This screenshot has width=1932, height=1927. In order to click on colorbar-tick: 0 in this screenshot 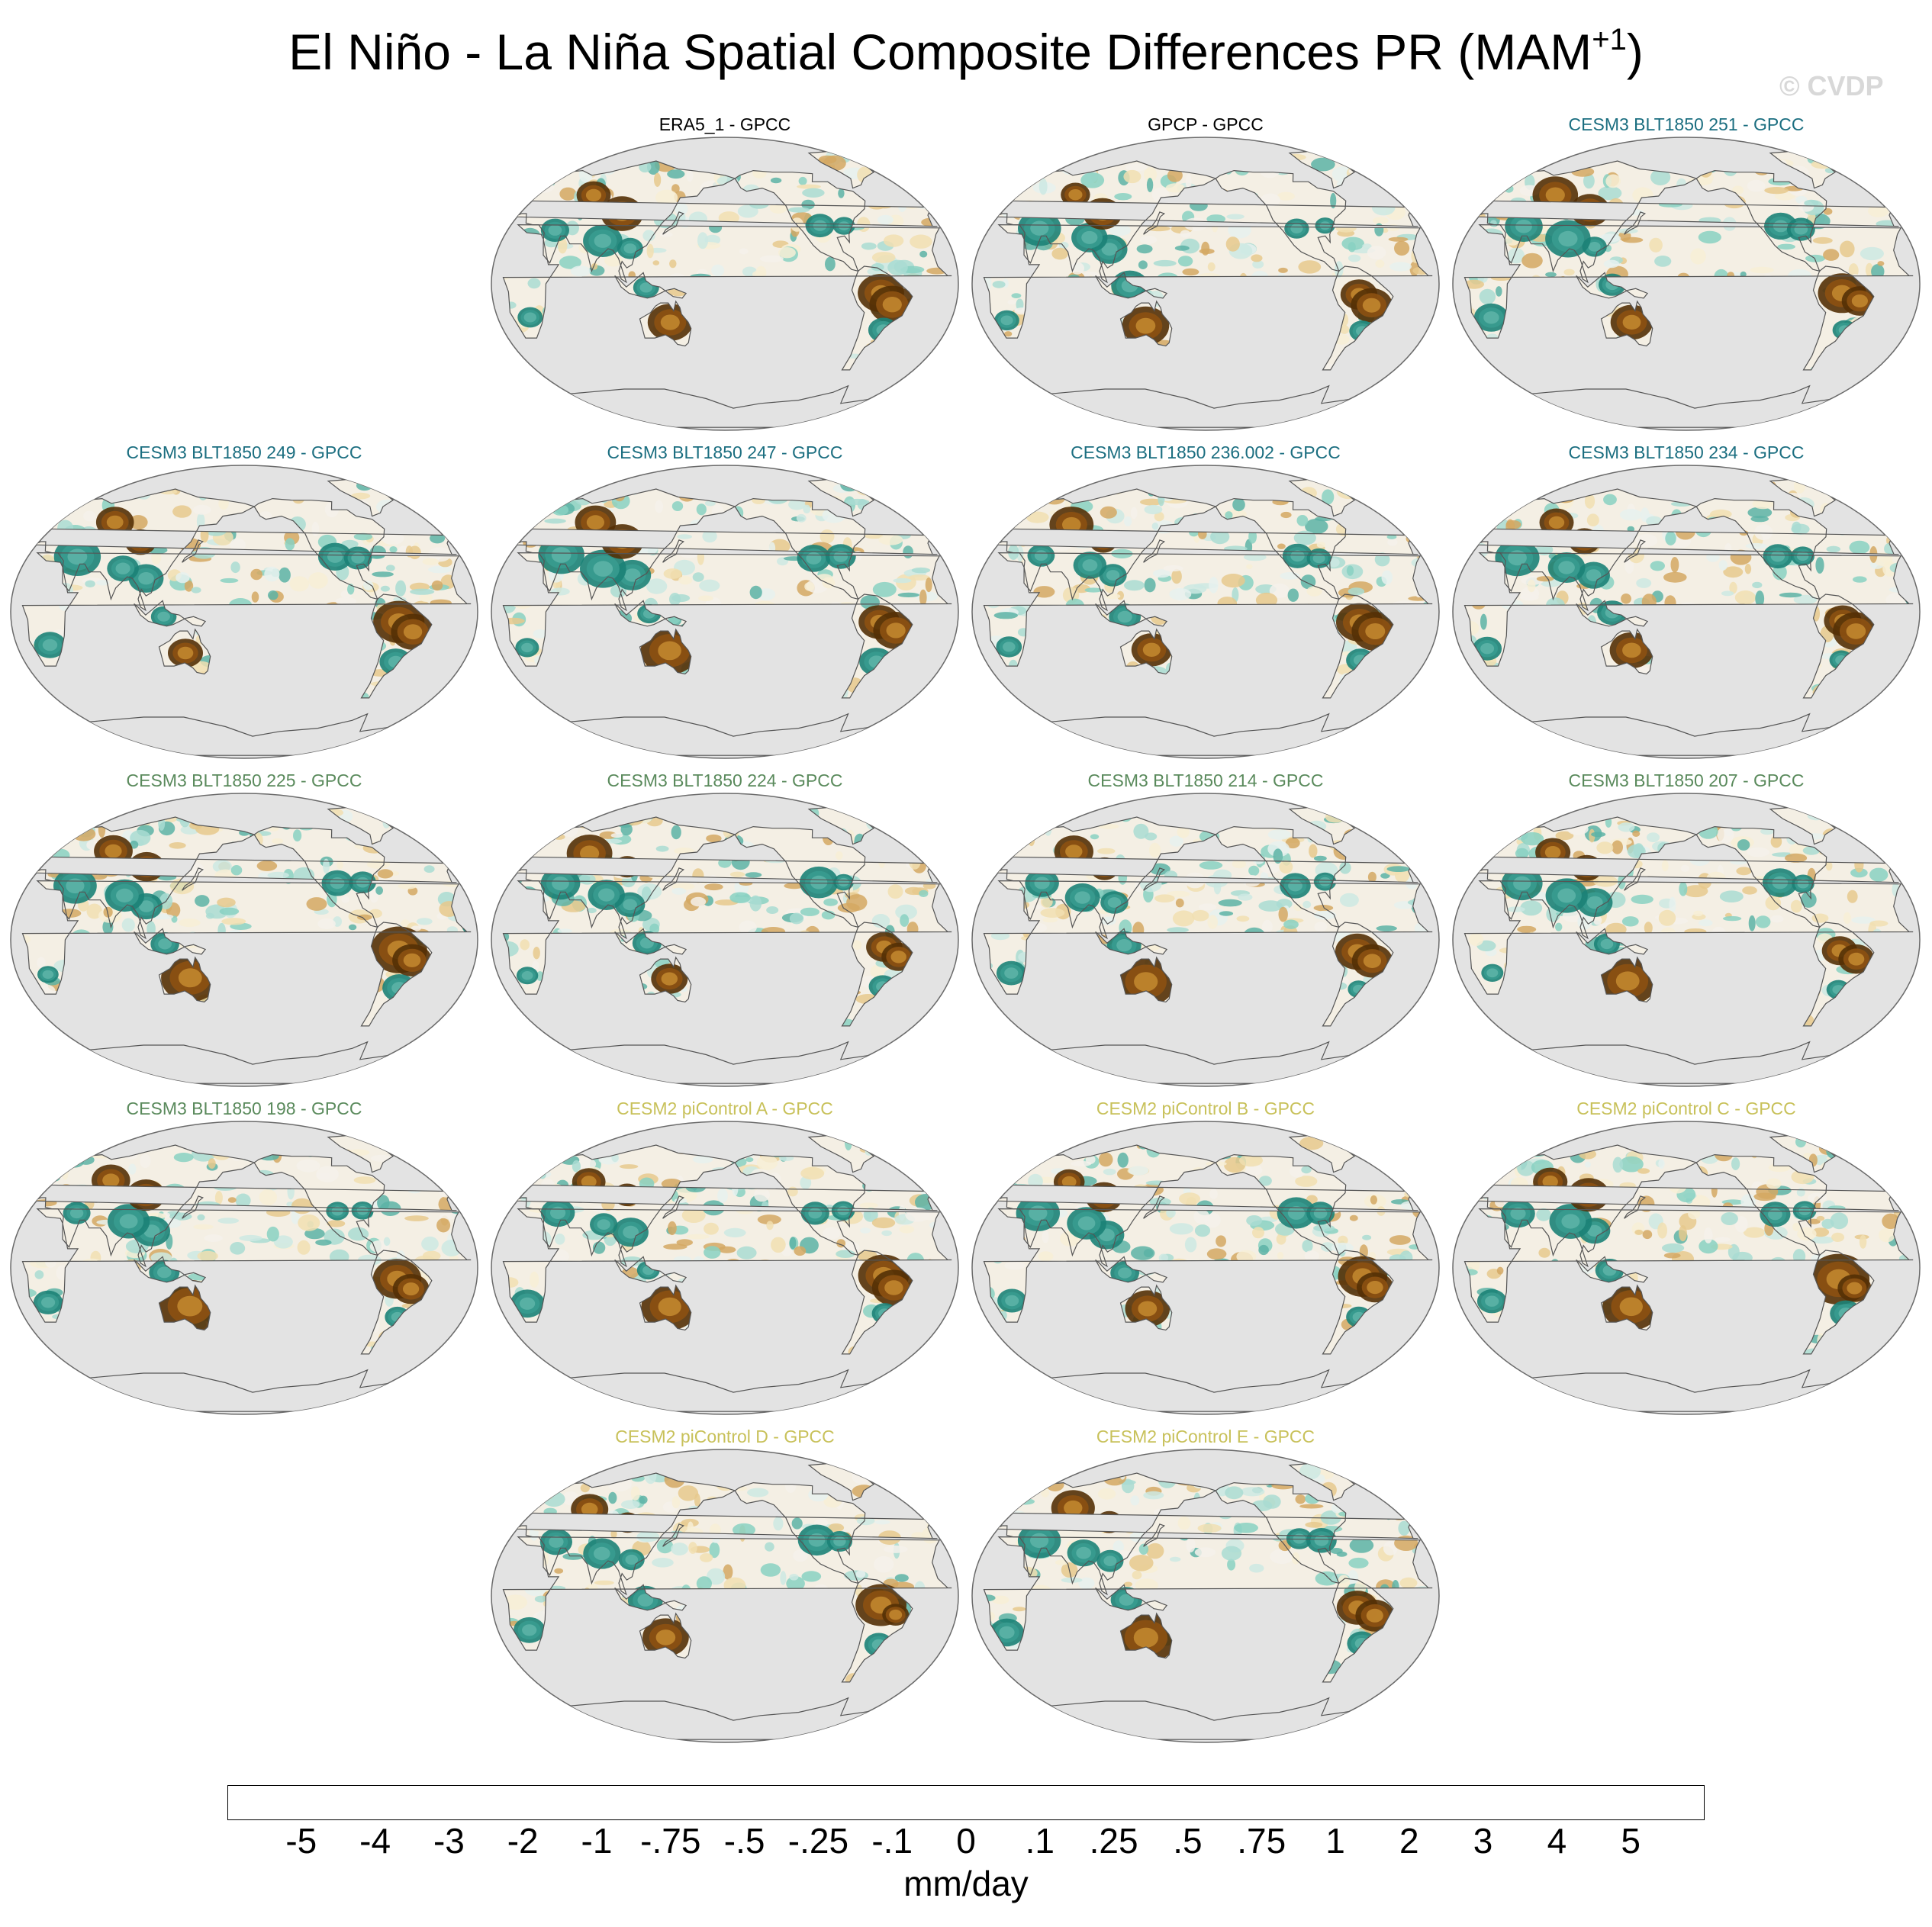, I will do `click(966, 1841)`.